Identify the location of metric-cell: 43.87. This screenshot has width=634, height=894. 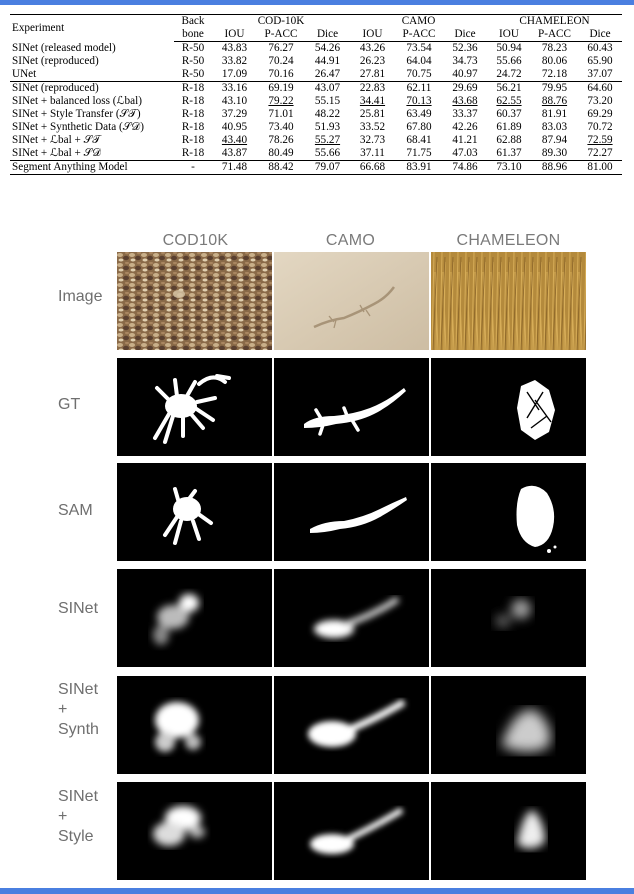
(234, 153).